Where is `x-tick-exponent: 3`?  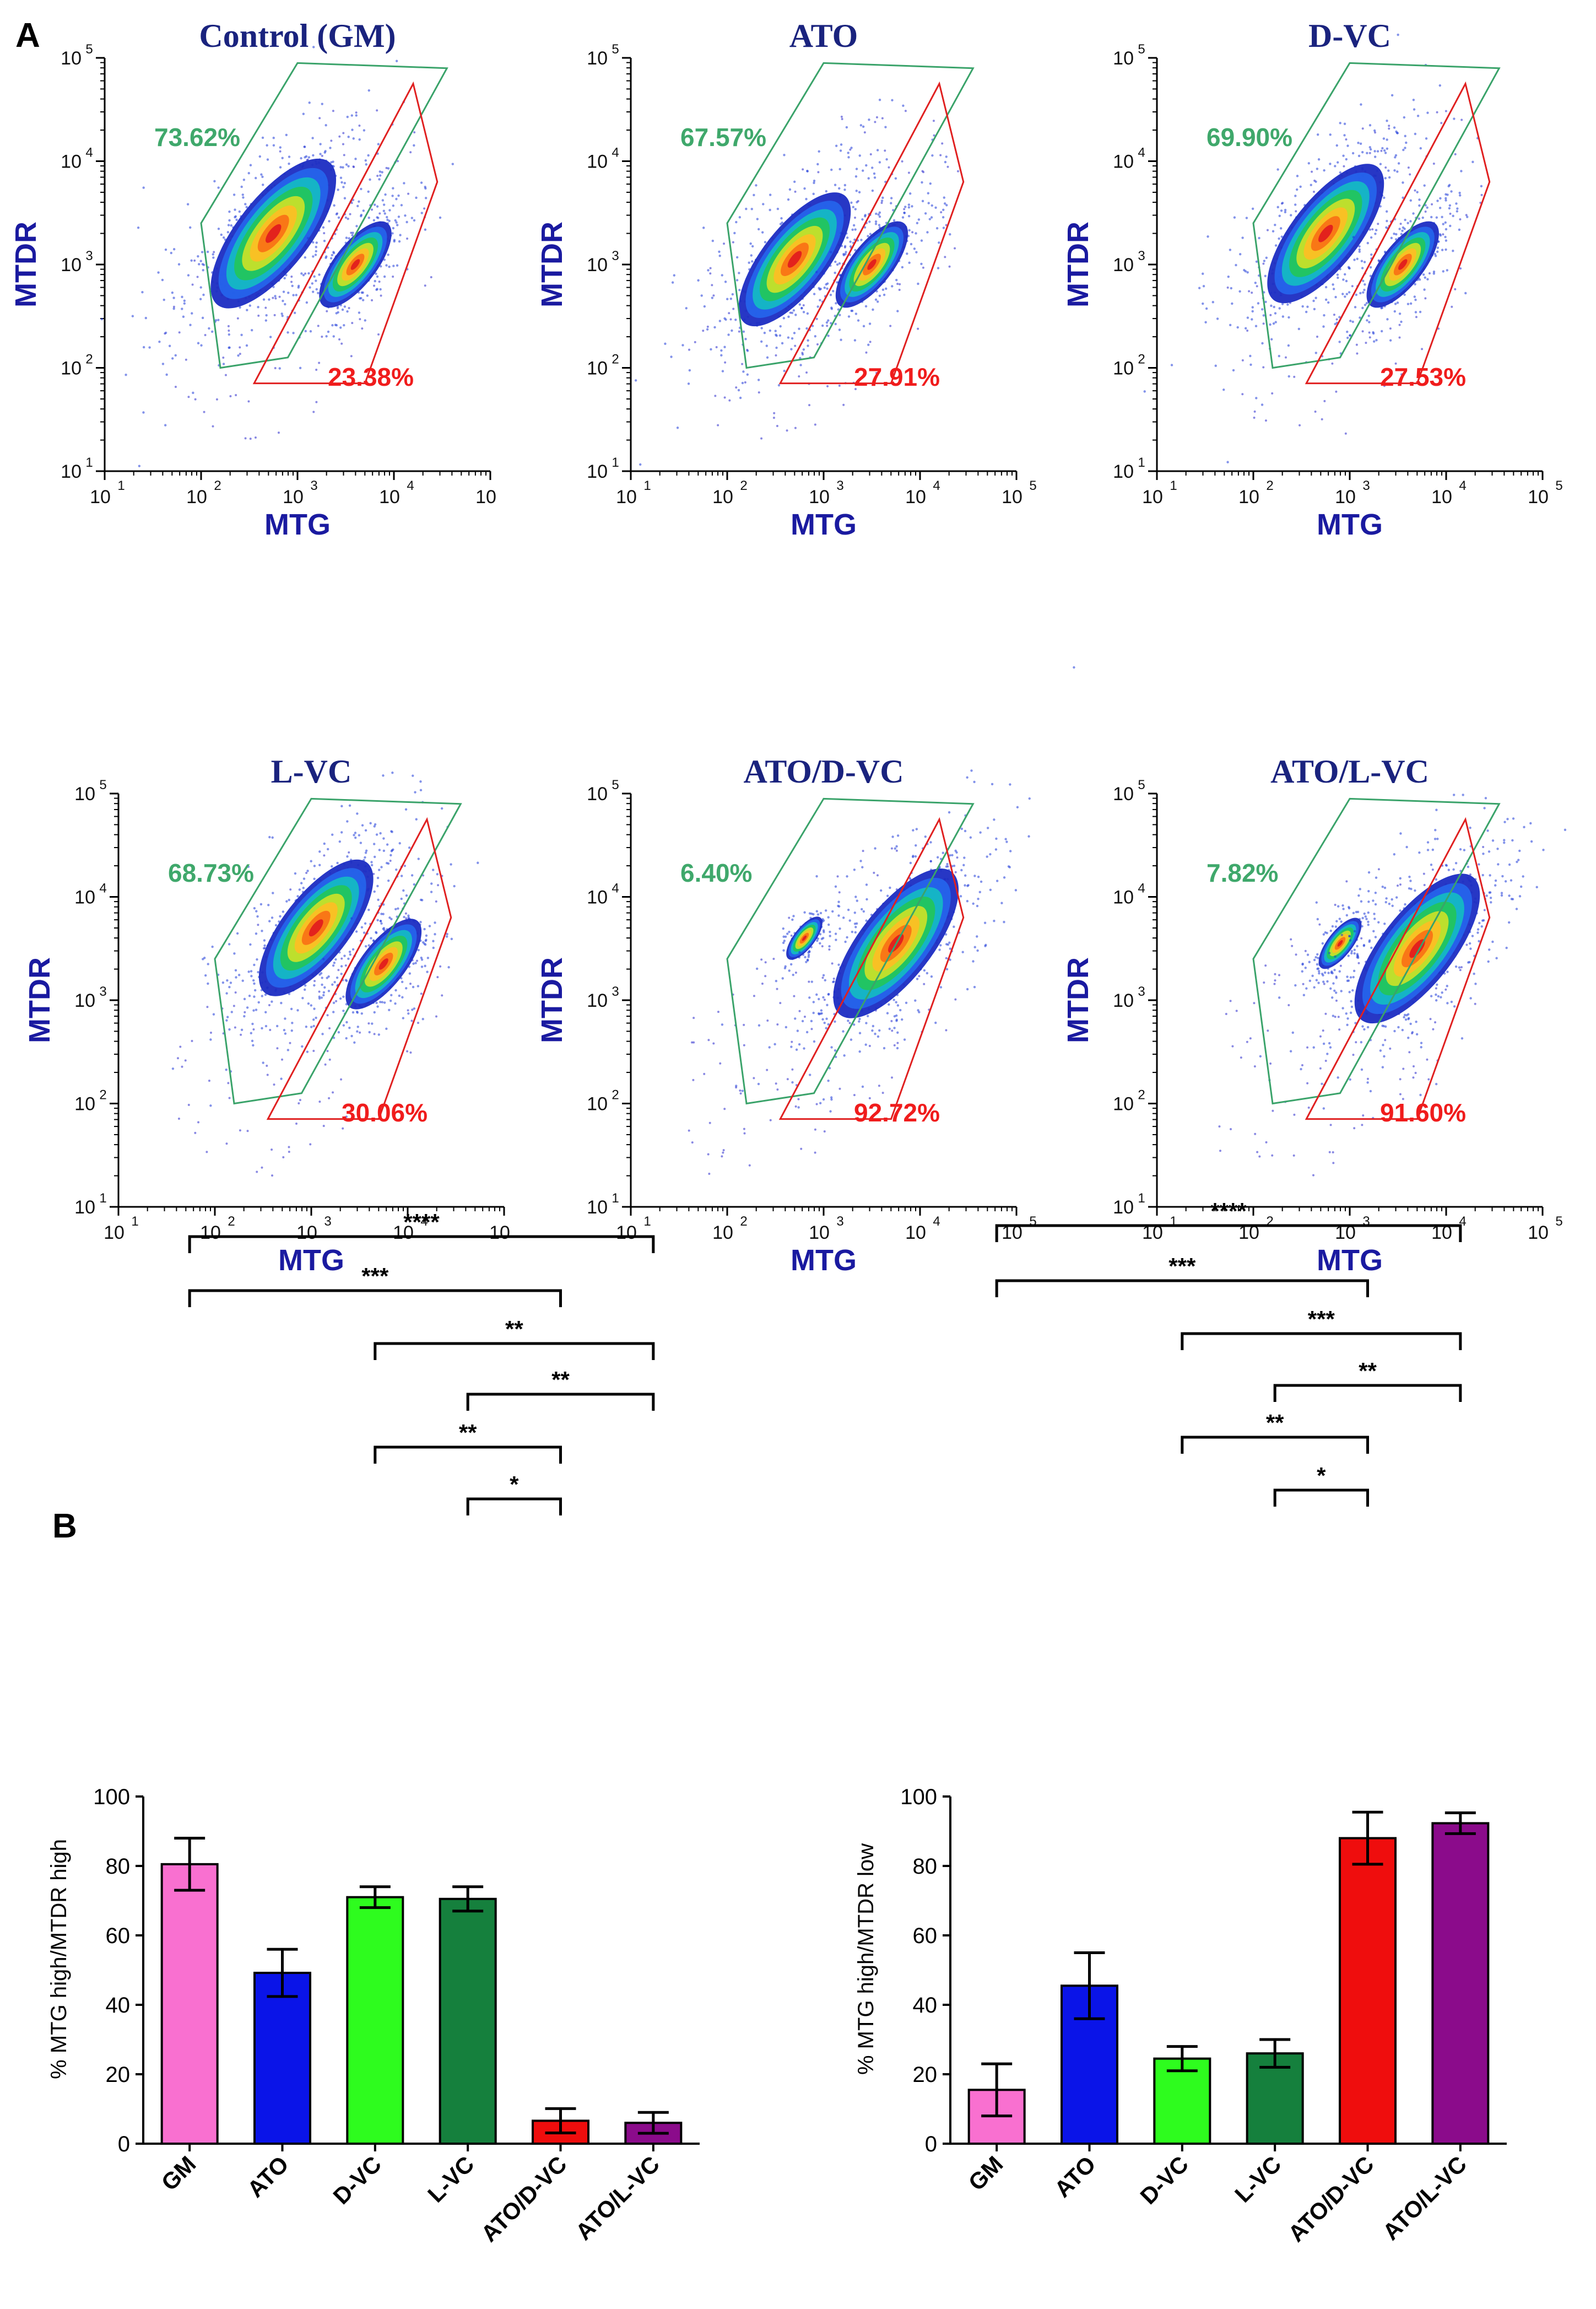 x-tick-exponent: 3 is located at coordinates (839, 1222).